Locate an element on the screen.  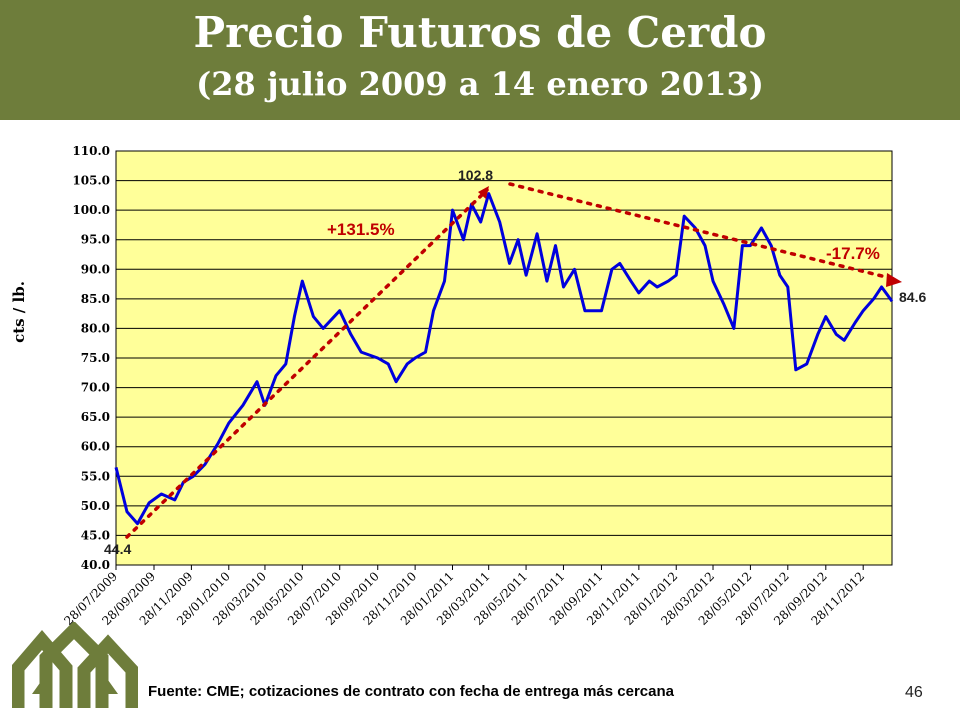
annotation-last: 84.6 is located at coordinates (912, 297).